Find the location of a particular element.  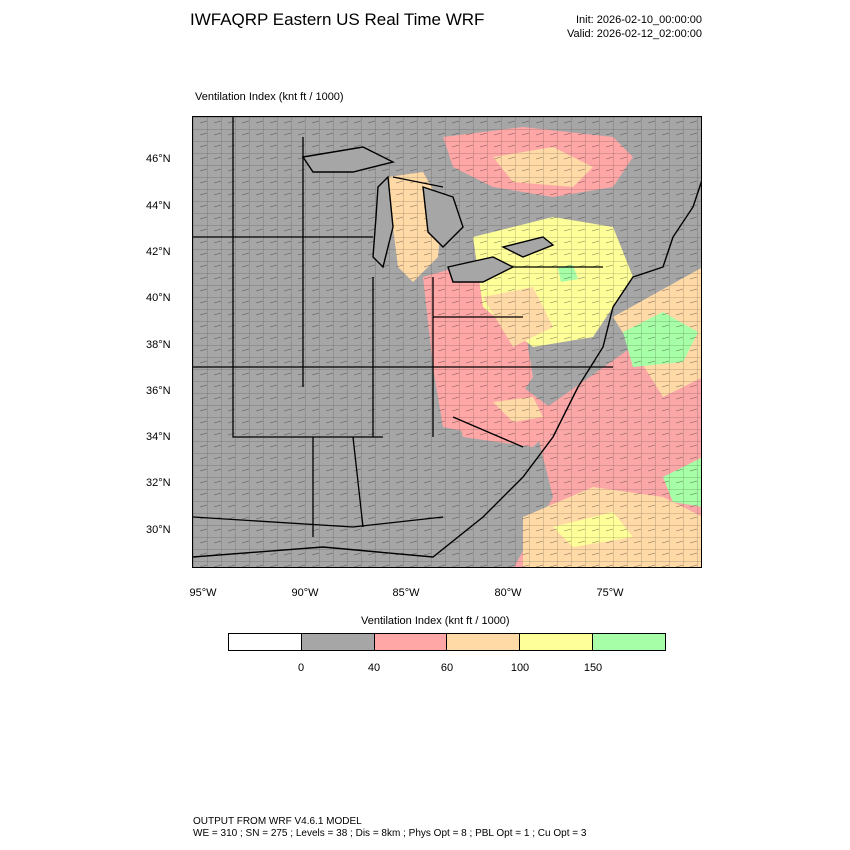

lat-tick: 40°N is located at coordinates (158, 298).